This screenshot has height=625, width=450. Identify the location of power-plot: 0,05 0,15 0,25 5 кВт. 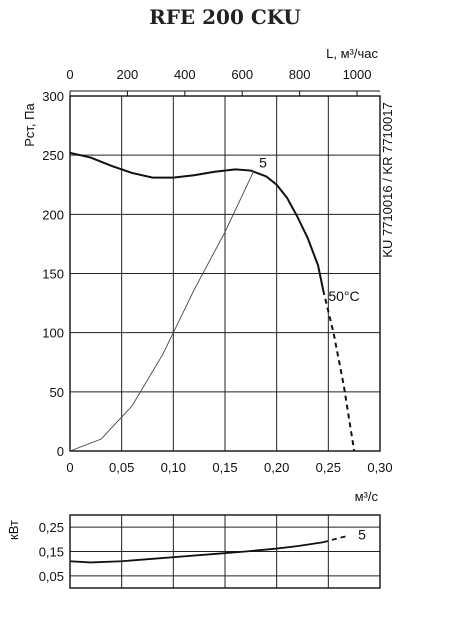
(193, 551).